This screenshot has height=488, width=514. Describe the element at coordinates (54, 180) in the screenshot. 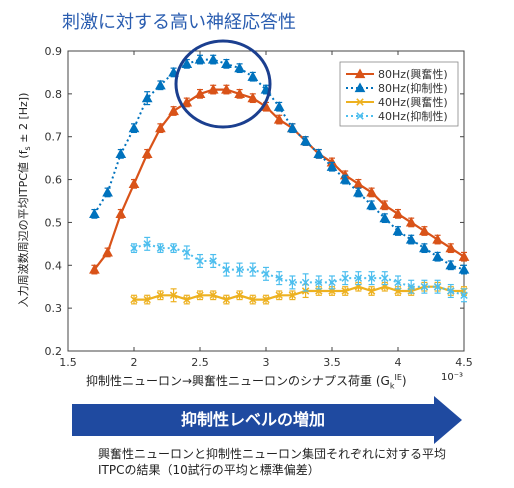

I see `y-tick-label: 0.6` at that location.